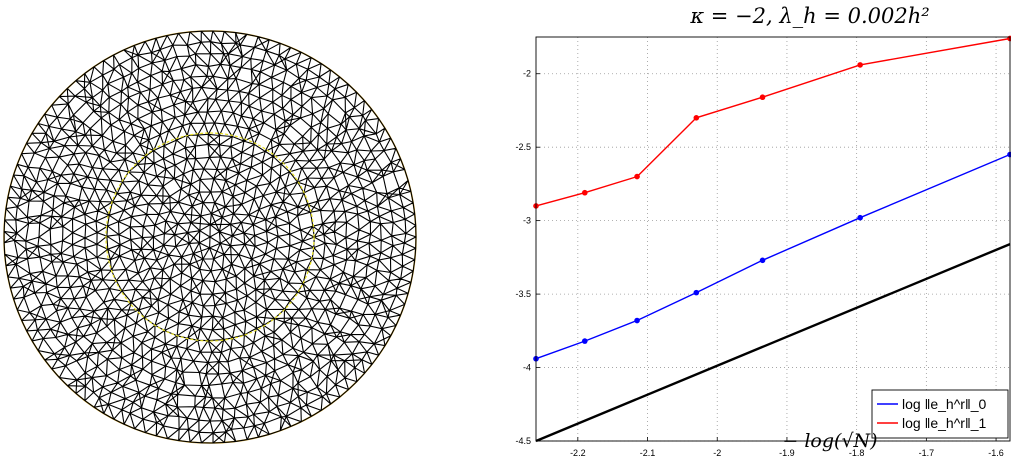 This screenshot has width=1011, height=463. What do you see at coordinates (527, 368) in the screenshot?
I see `y-tick-label: -4` at bounding box center [527, 368].